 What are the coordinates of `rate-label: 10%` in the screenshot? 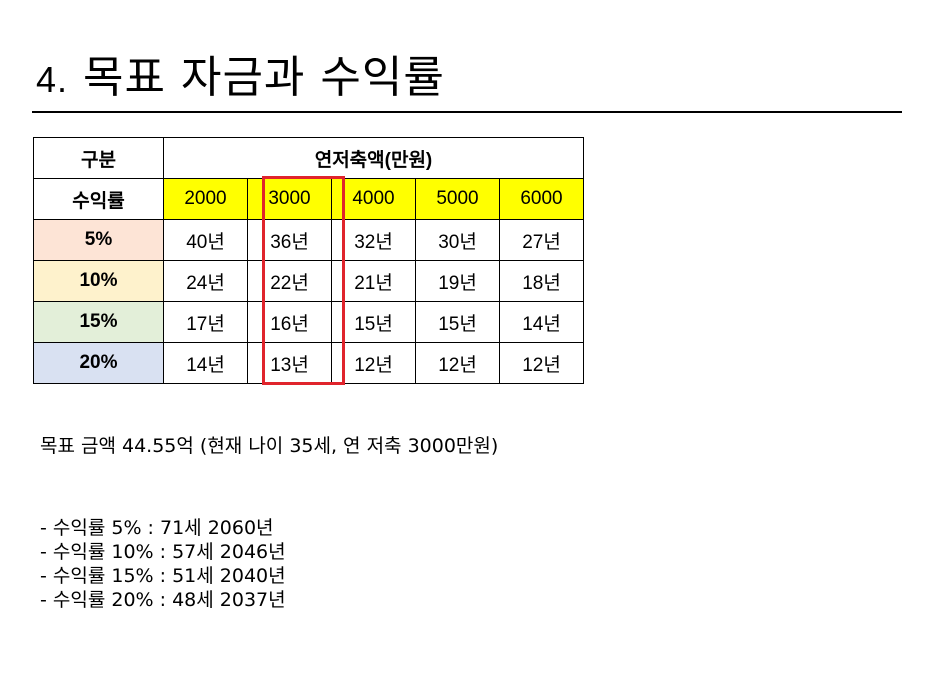 It's located at (98, 281).